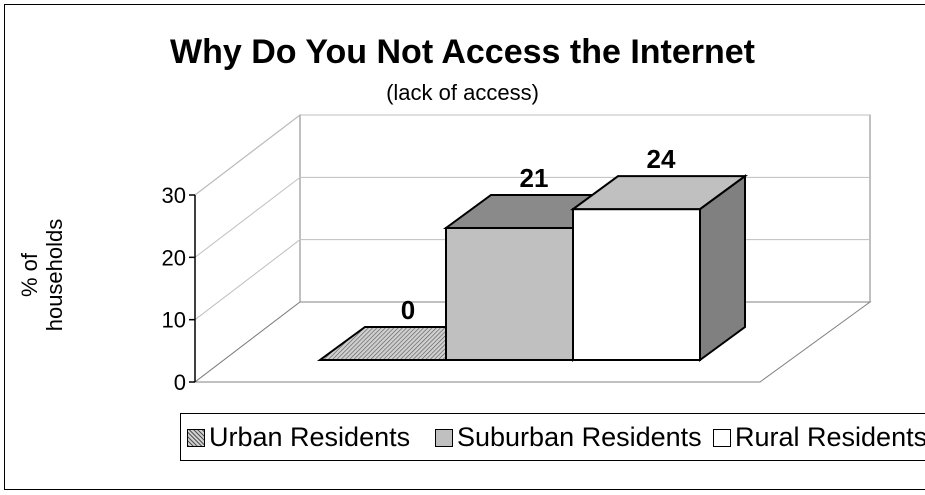 Image resolution: width=925 pixels, height=495 pixels. Describe the element at coordinates (462, 92) in the screenshot. I see `chart-subtitle: (lack of access)` at that location.